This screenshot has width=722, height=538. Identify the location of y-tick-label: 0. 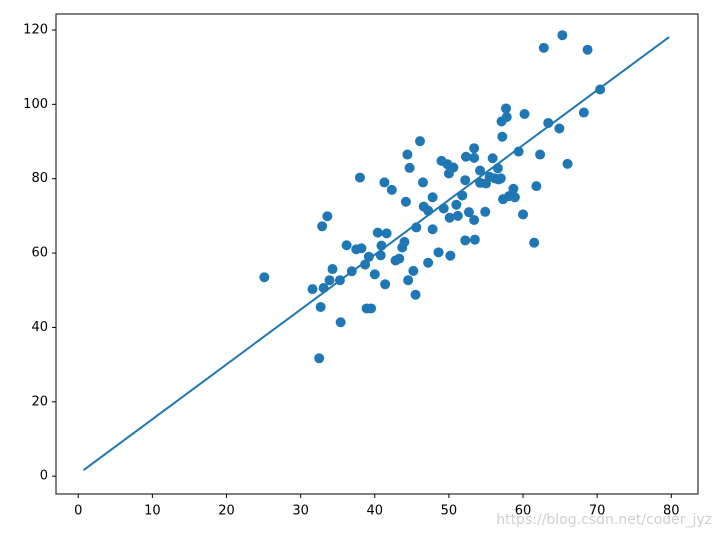
(44, 476).